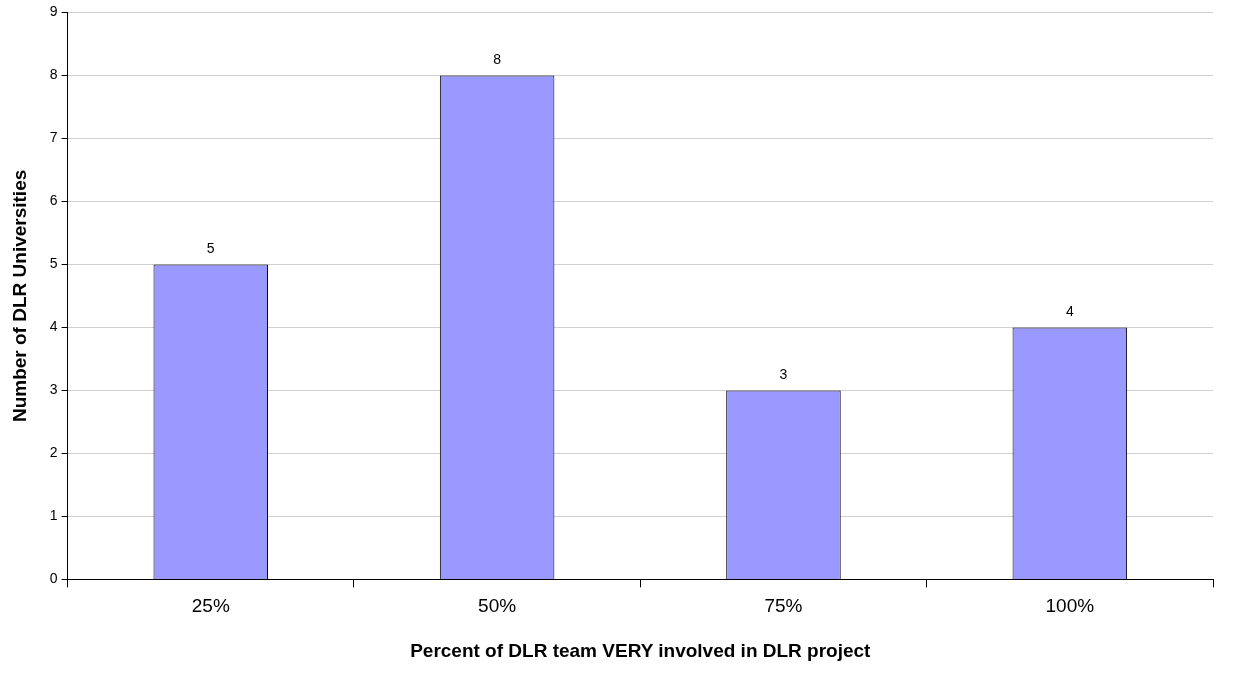 The height and width of the screenshot is (677, 1233). Describe the element at coordinates (53, 326) in the screenshot. I see `y-tick-label: 4` at that location.